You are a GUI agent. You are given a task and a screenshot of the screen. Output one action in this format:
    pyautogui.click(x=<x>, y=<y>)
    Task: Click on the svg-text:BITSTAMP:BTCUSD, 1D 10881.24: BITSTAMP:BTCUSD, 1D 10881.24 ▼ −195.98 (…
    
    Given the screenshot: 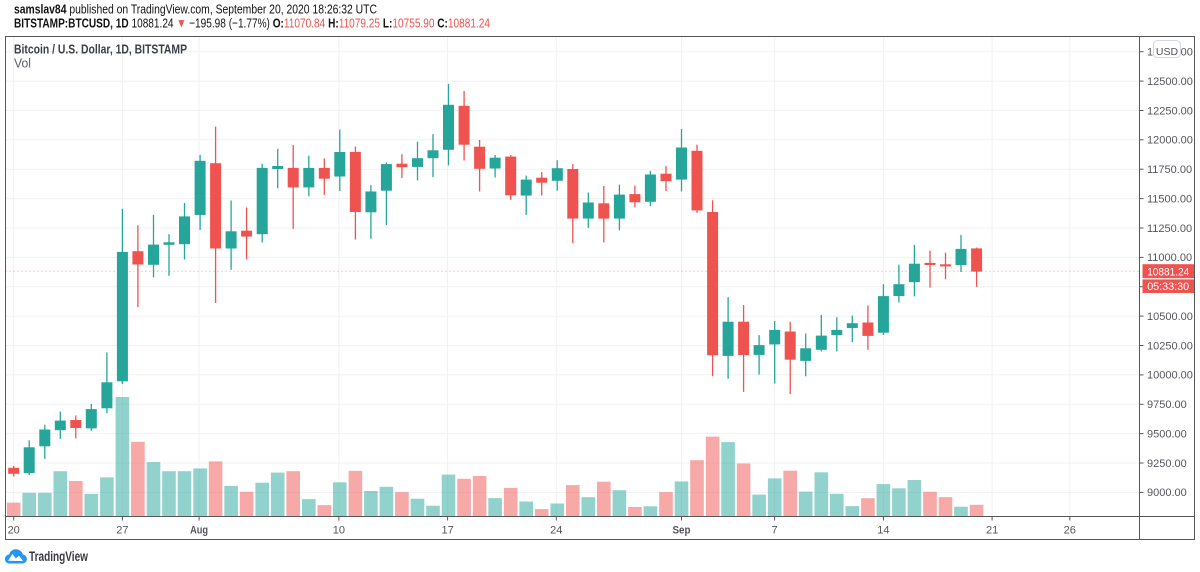 What is the action you would take?
    pyautogui.click(x=252, y=23)
    